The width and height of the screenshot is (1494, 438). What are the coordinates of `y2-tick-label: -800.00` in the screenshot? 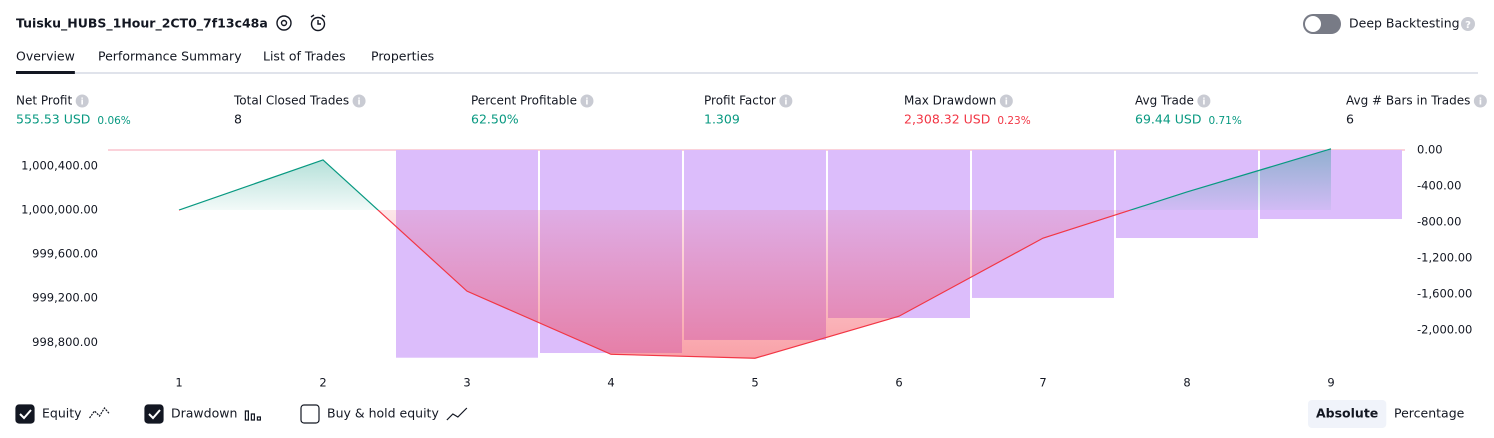 It's located at (1439, 221).